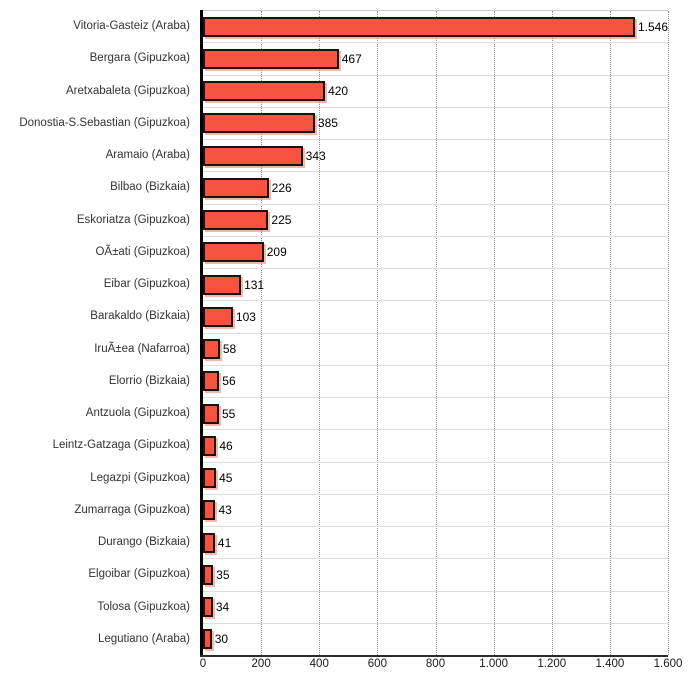  Describe the element at coordinates (435, 156) in the screenshot. I see `bar-row: 343` at that location.